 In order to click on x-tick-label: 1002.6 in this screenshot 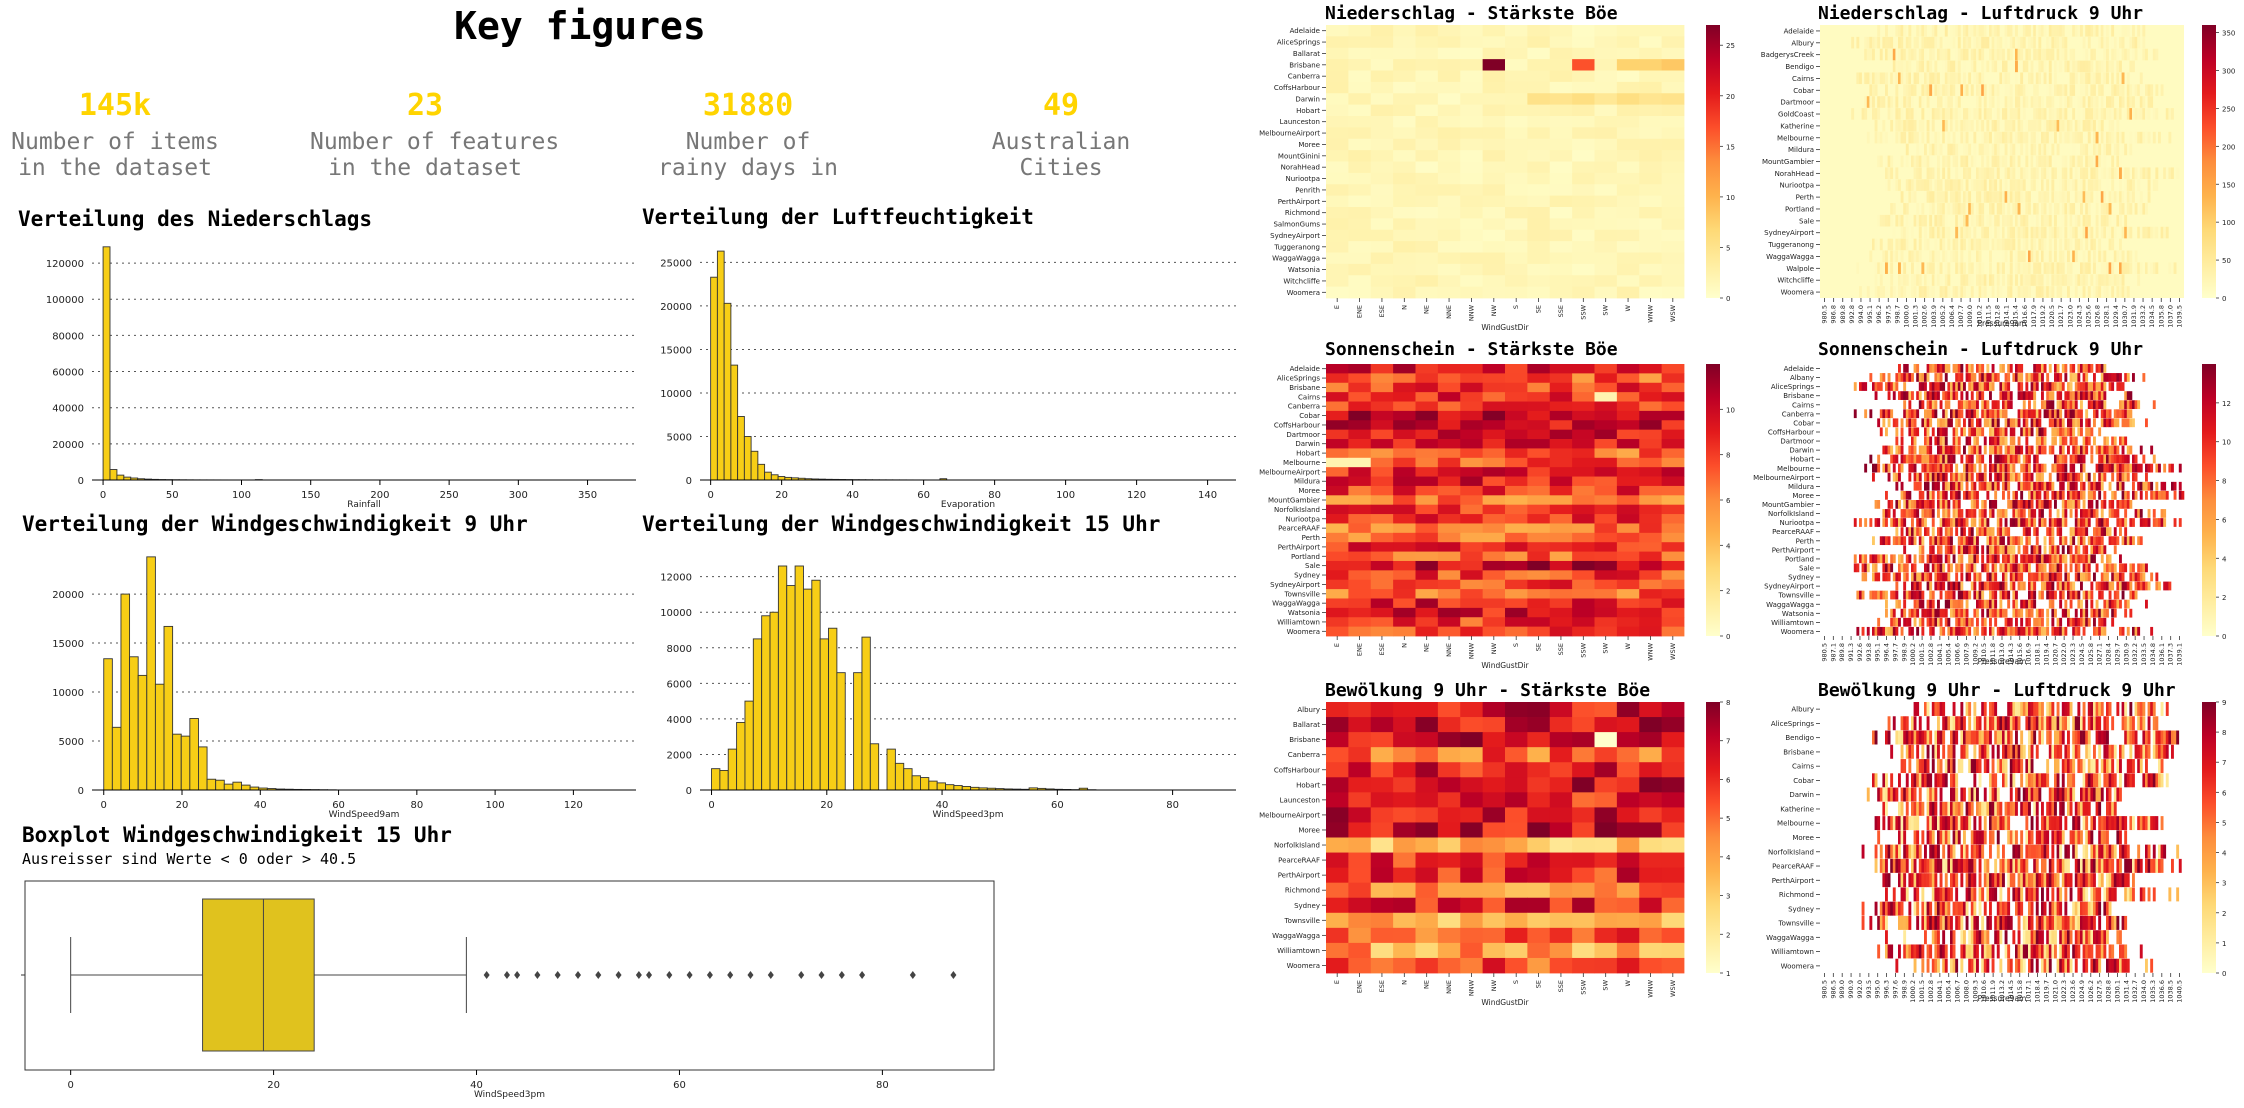, I will do `click(1925, 316)`.